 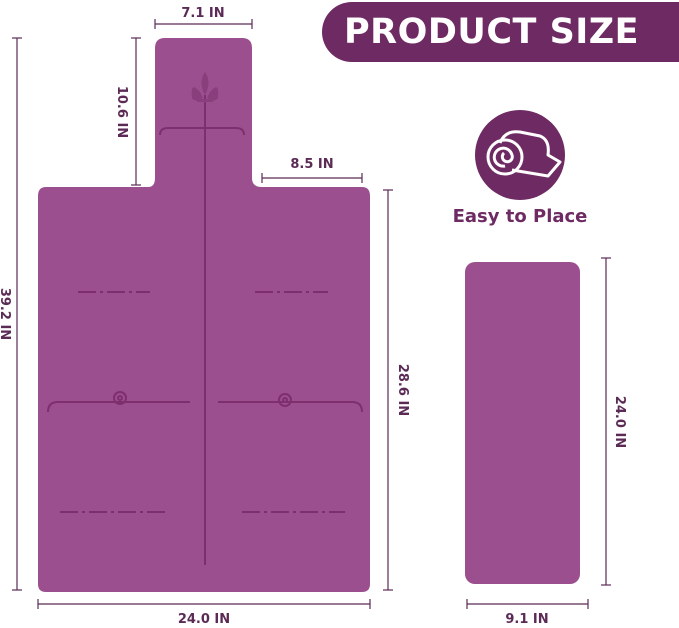 I want to click on handle-width-label: 7.1 IN, so click(x=202, y=13).